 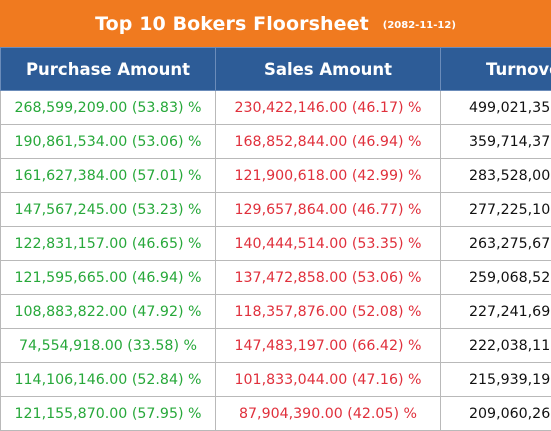 I want to click on title-bar: Top 10 Bokers Floorsheet (2082-11-12), so click(x=275, y=23).